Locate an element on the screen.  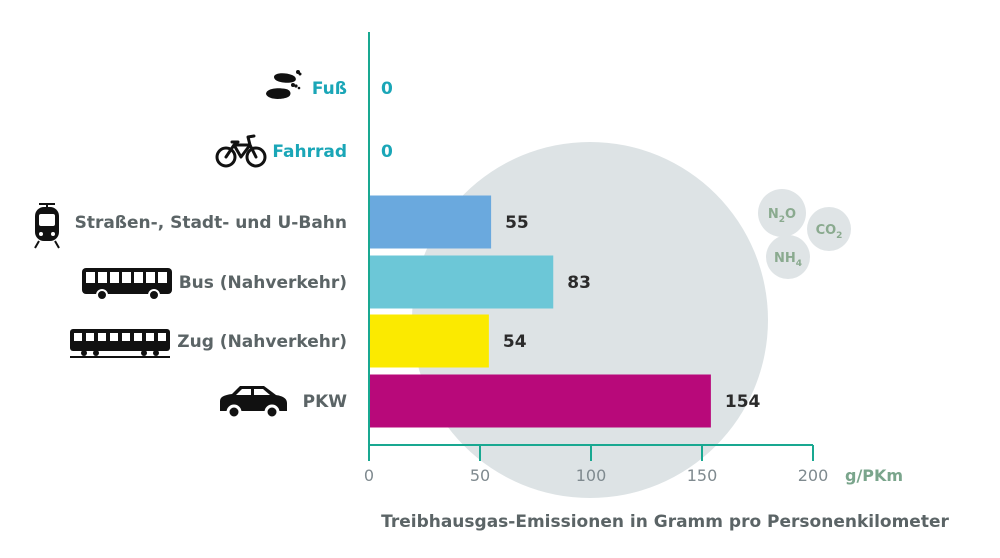
category-label: Bus (Nahverkehr) is located at coordinates (263, 283).